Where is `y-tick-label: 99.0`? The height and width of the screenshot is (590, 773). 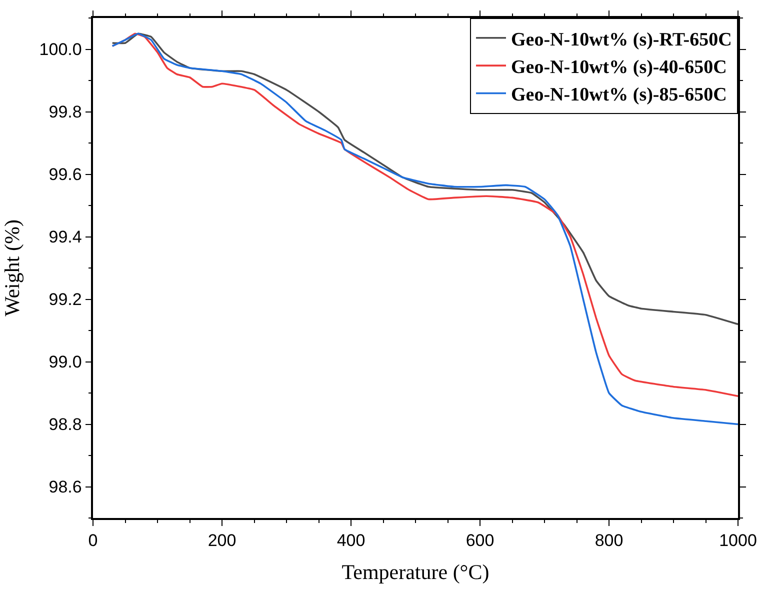 y-tick-label: 99.0 is located at coordinates (65, 362).